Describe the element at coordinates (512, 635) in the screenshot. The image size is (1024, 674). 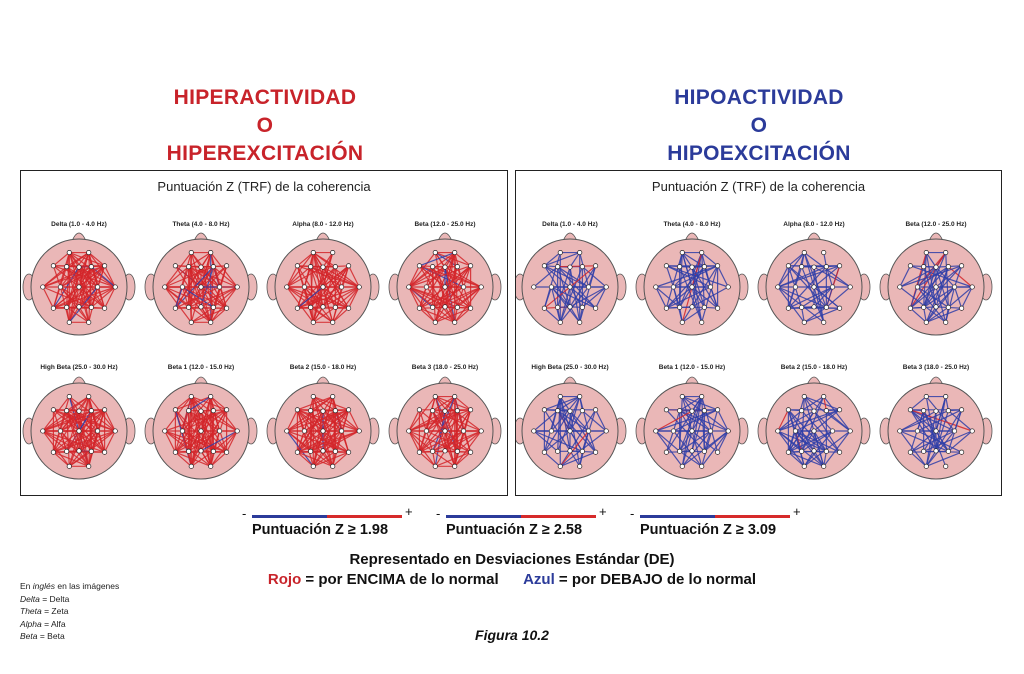
I see `figure-number: Figura 10.2` at that location.